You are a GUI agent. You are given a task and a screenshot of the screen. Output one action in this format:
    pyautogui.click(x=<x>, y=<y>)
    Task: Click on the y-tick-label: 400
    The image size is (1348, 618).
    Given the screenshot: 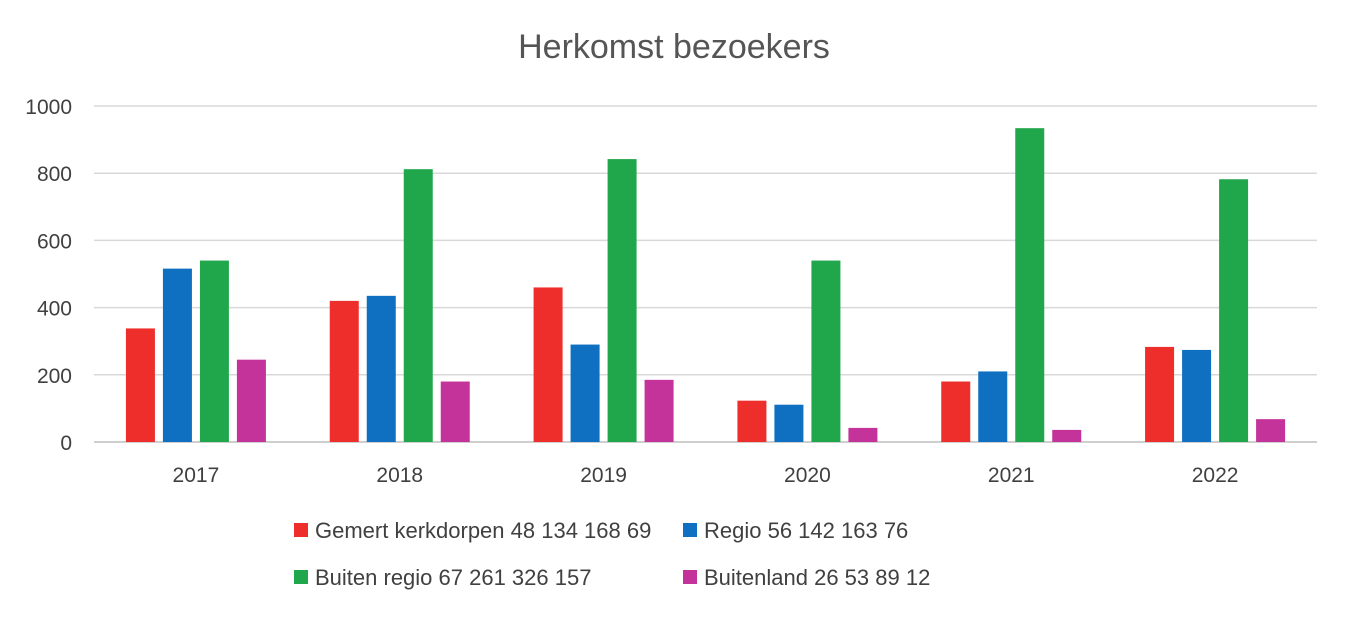 What is the action you would take?
    pyautogui.click(x=54, y=309)
    